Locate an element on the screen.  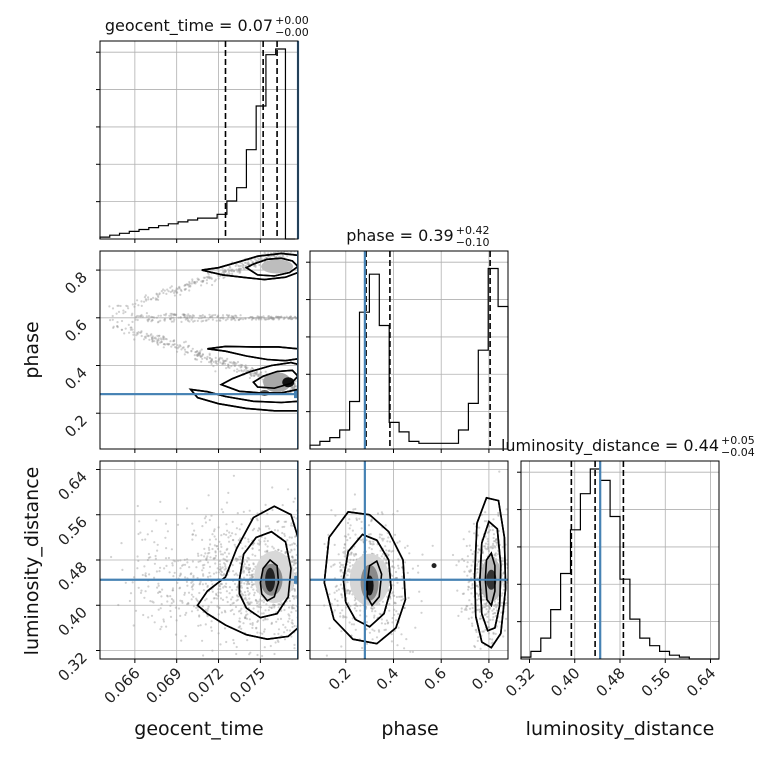
y-tick-label: 0.64 is located at coordinates (72, 486).